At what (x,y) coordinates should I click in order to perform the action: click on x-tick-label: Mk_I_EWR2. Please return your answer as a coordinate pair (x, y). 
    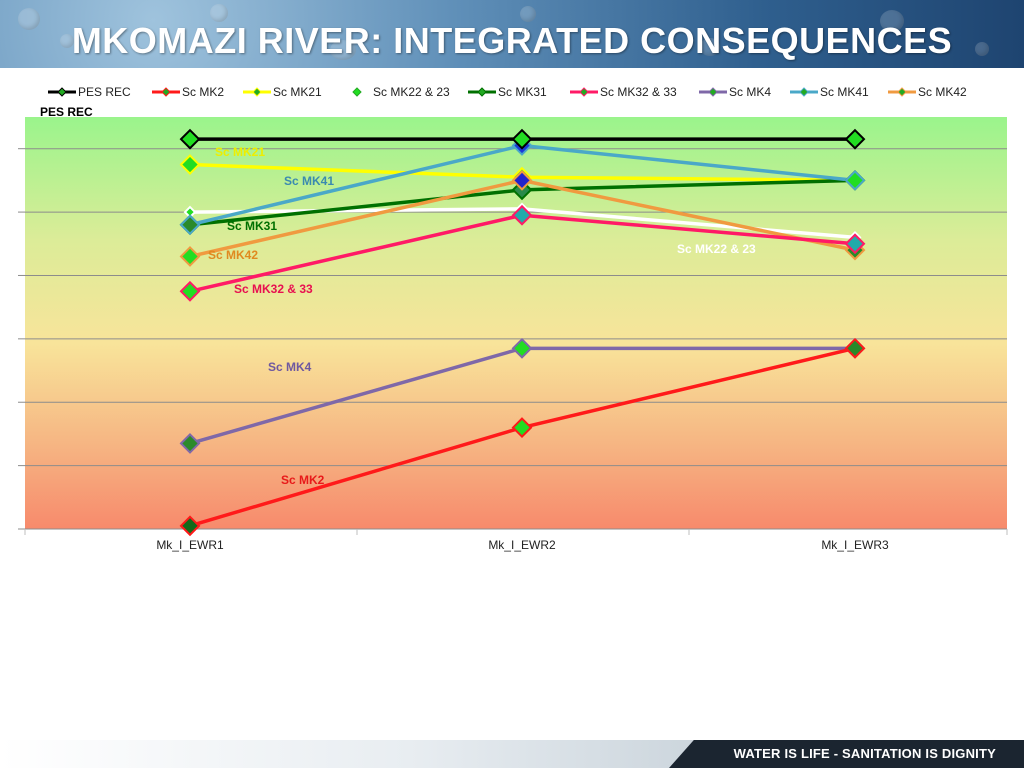
    Looking at the image, I should click on (522, 545).